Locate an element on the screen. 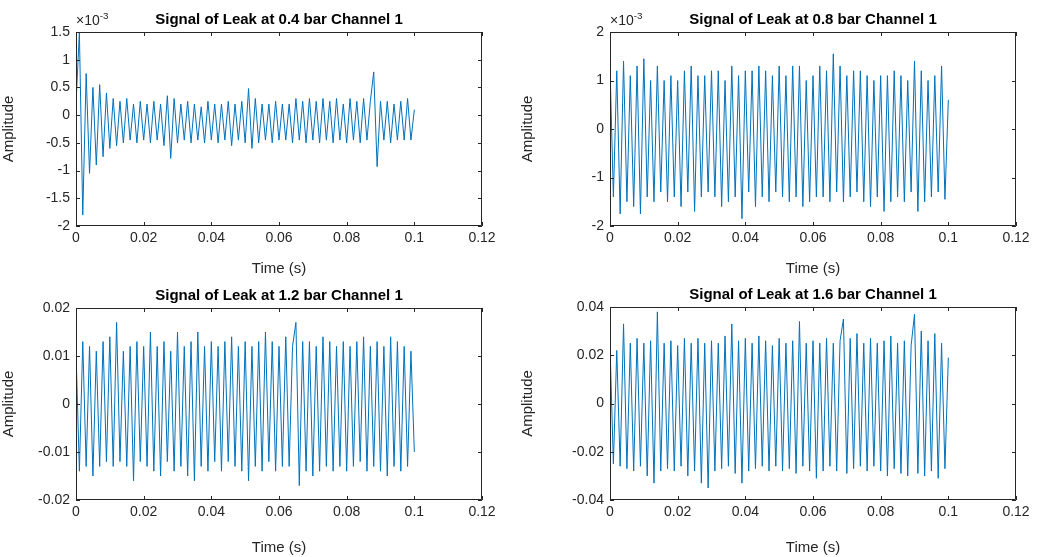  y-tick-label: -0.01 is located at coordinates (54, 450).